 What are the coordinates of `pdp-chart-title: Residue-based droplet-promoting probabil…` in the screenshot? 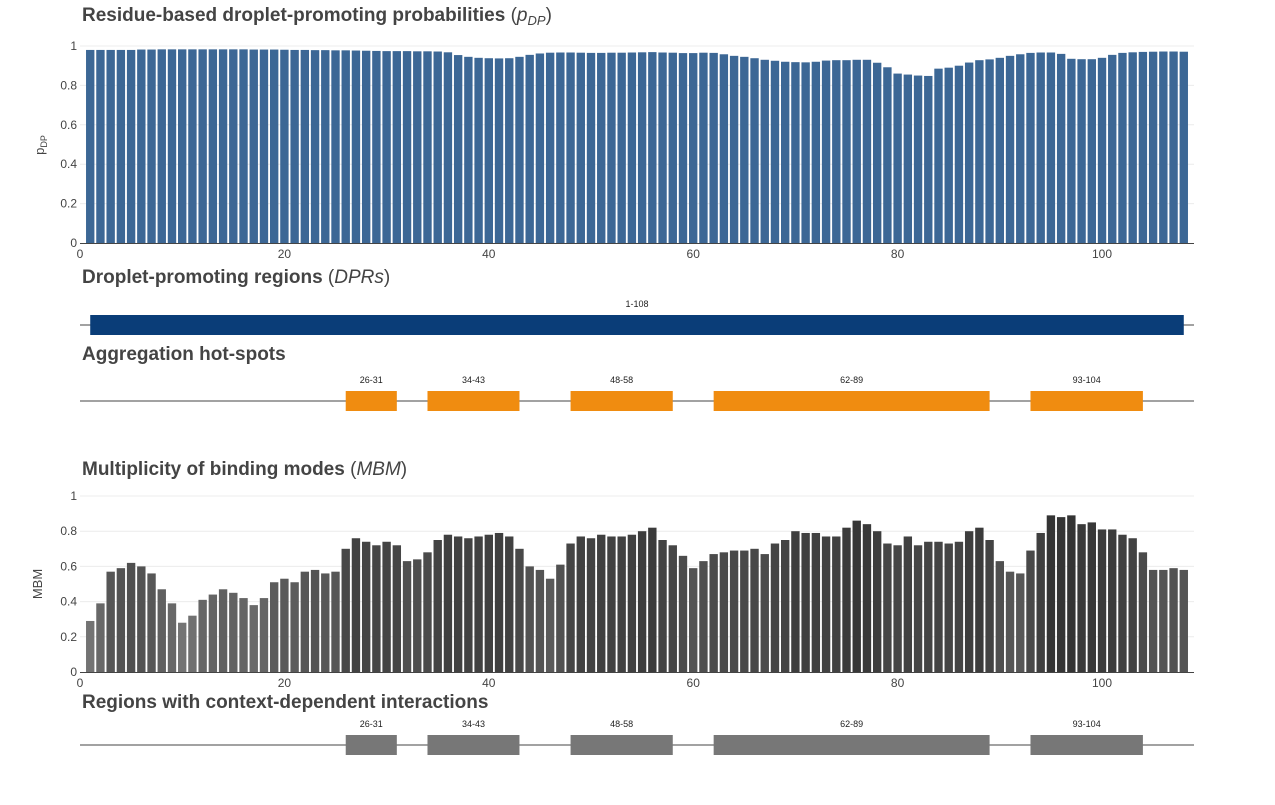 It's located at (317, 16).